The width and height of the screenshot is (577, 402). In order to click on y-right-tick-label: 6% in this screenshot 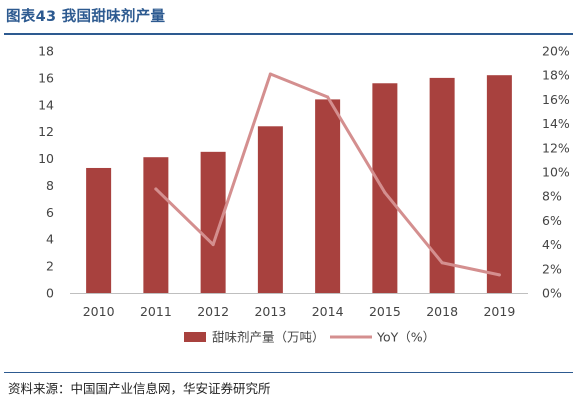, I will do `click(552, 220)`.